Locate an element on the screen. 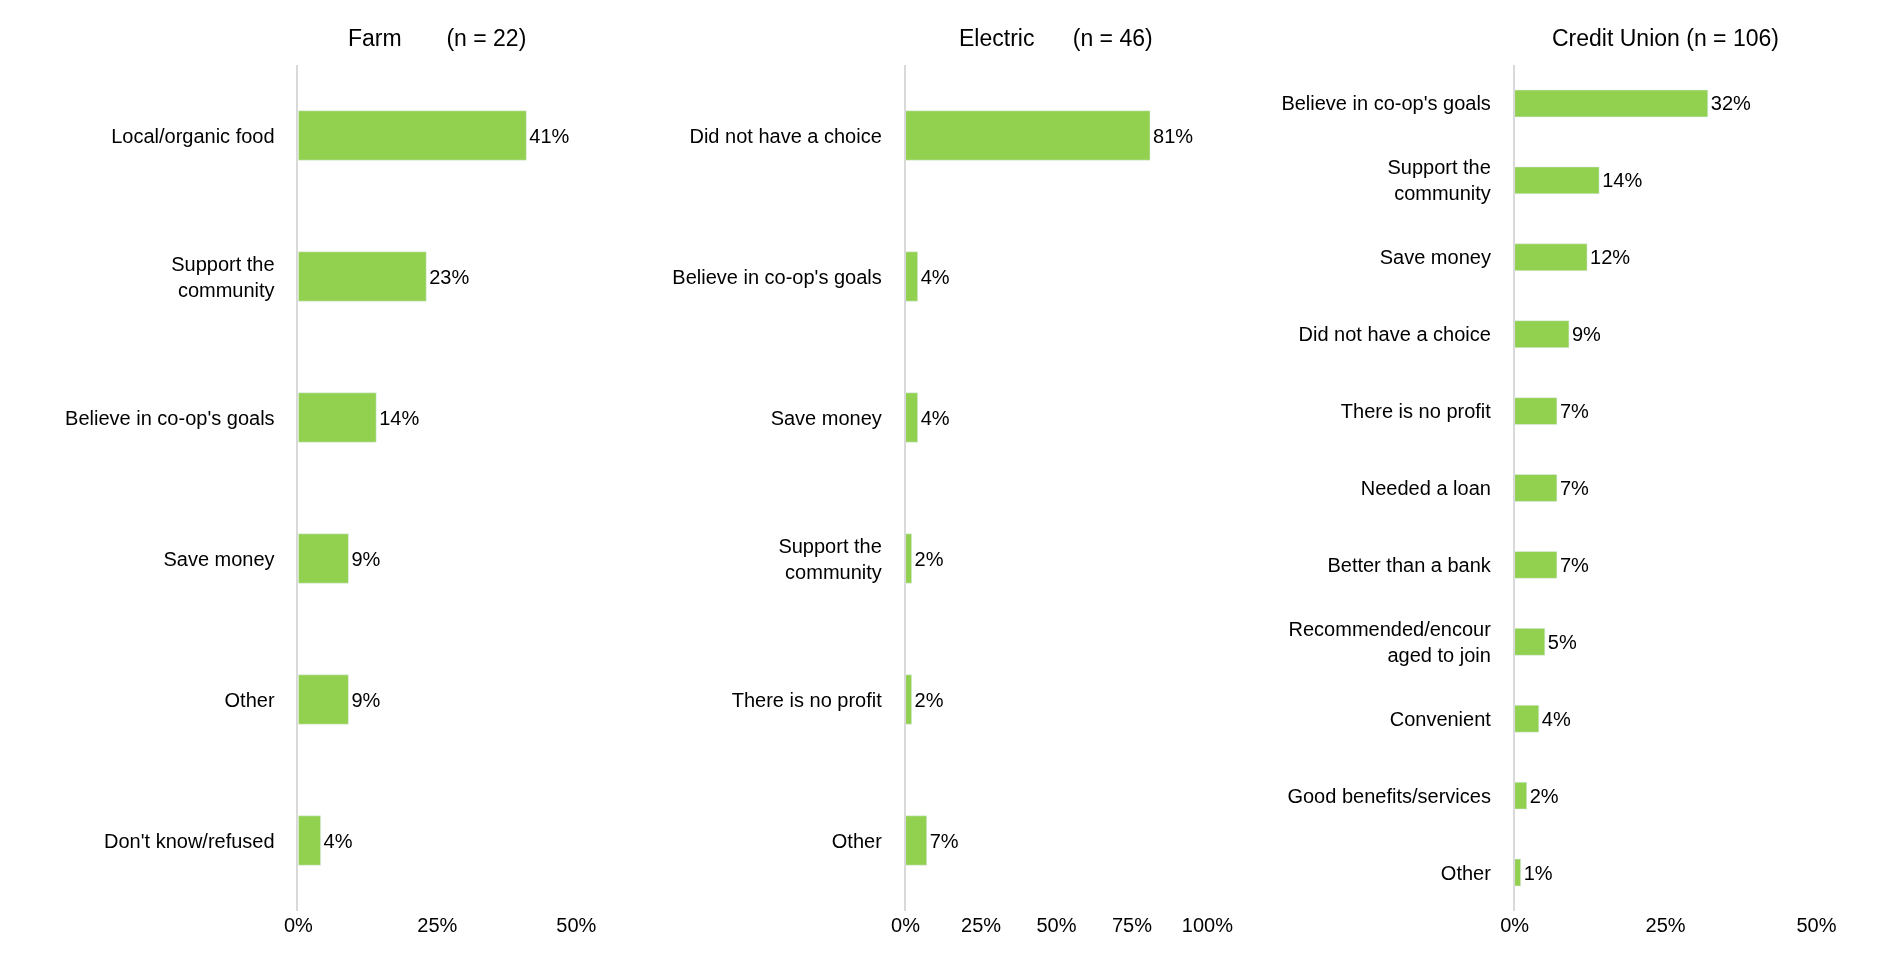 This screenshot has width=1889, height=961. y-tick-label: Good benefits/services is located at coordinates (1389, 795).